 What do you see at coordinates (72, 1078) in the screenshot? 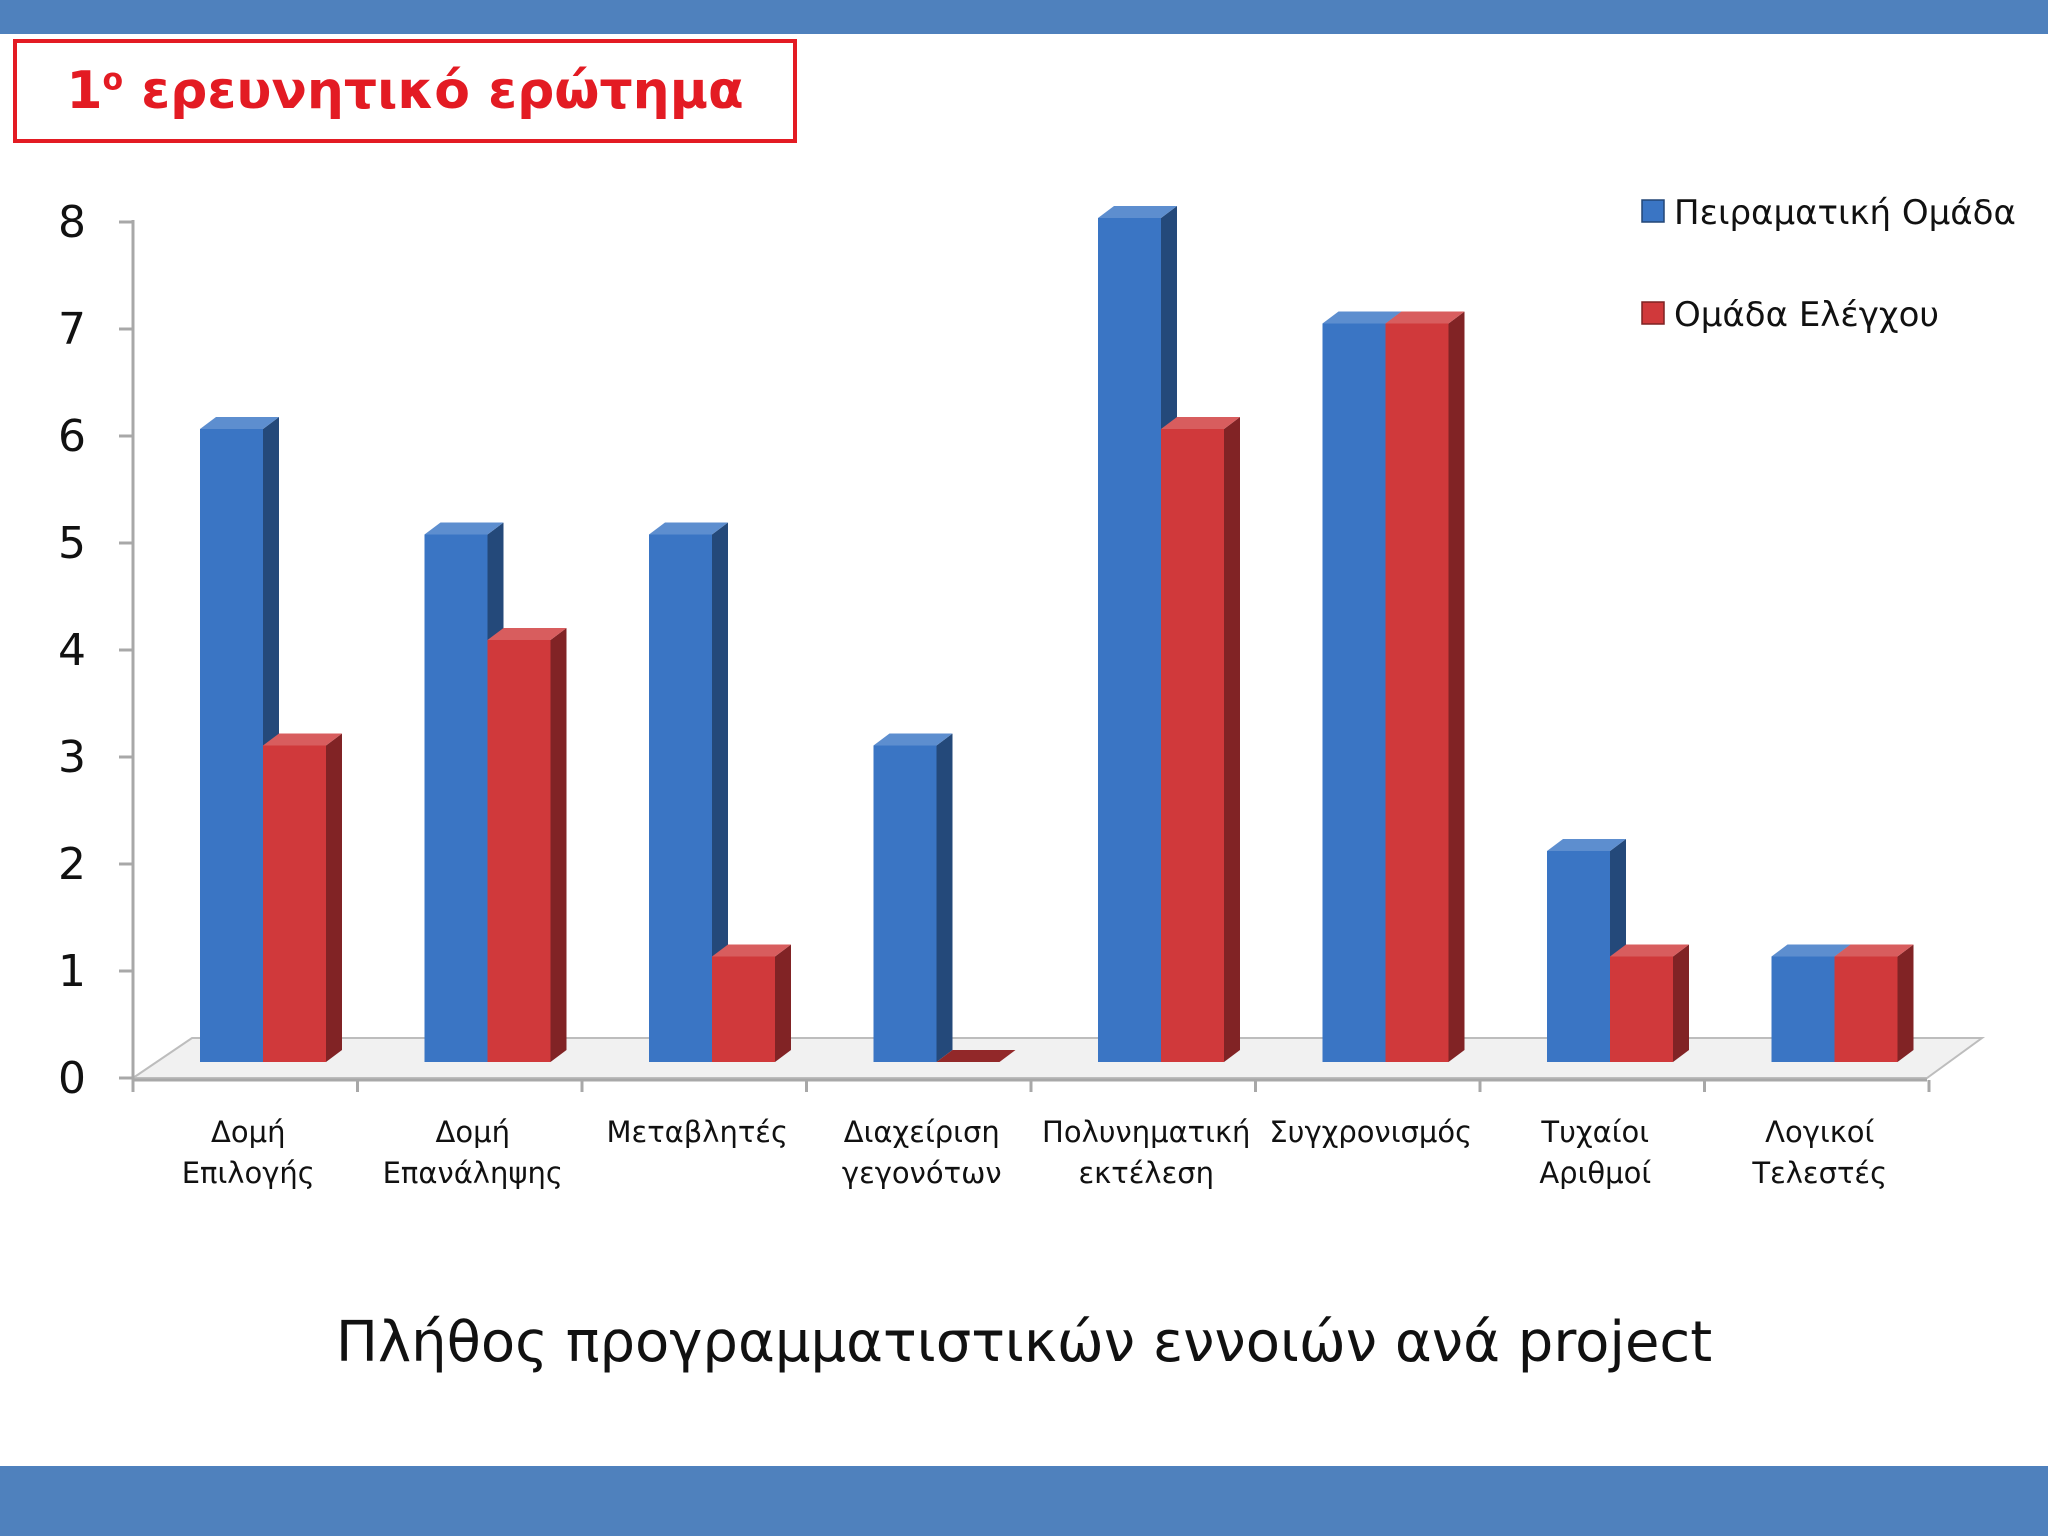
I see `y-tick-label: 0` at bounding box center [72, 1078].